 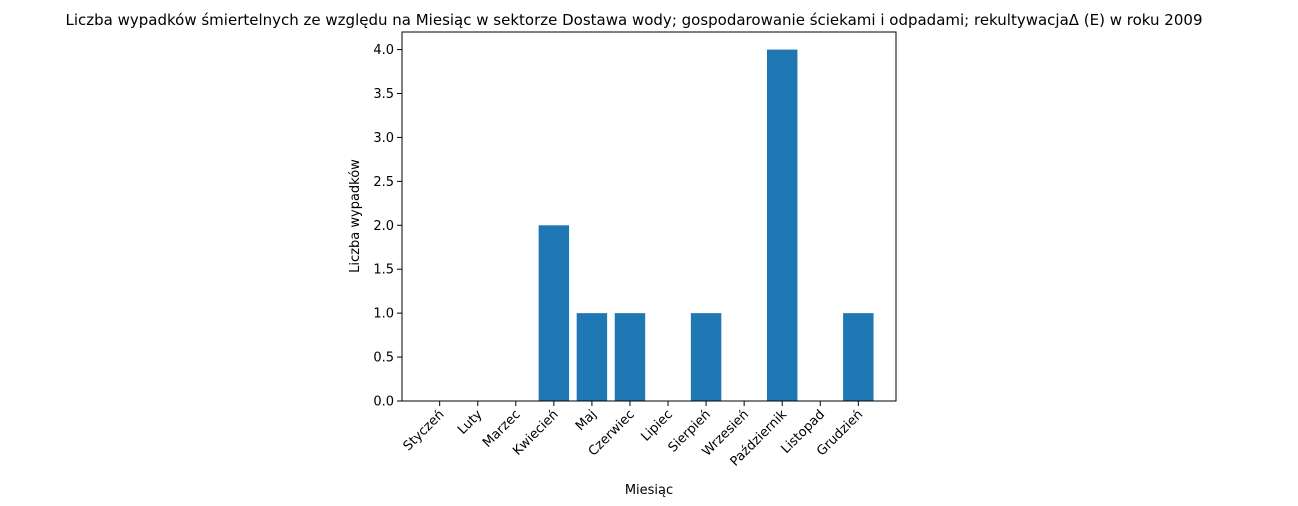 I want to click on y-tick-label: 1.5, so click(x=383, y=270).